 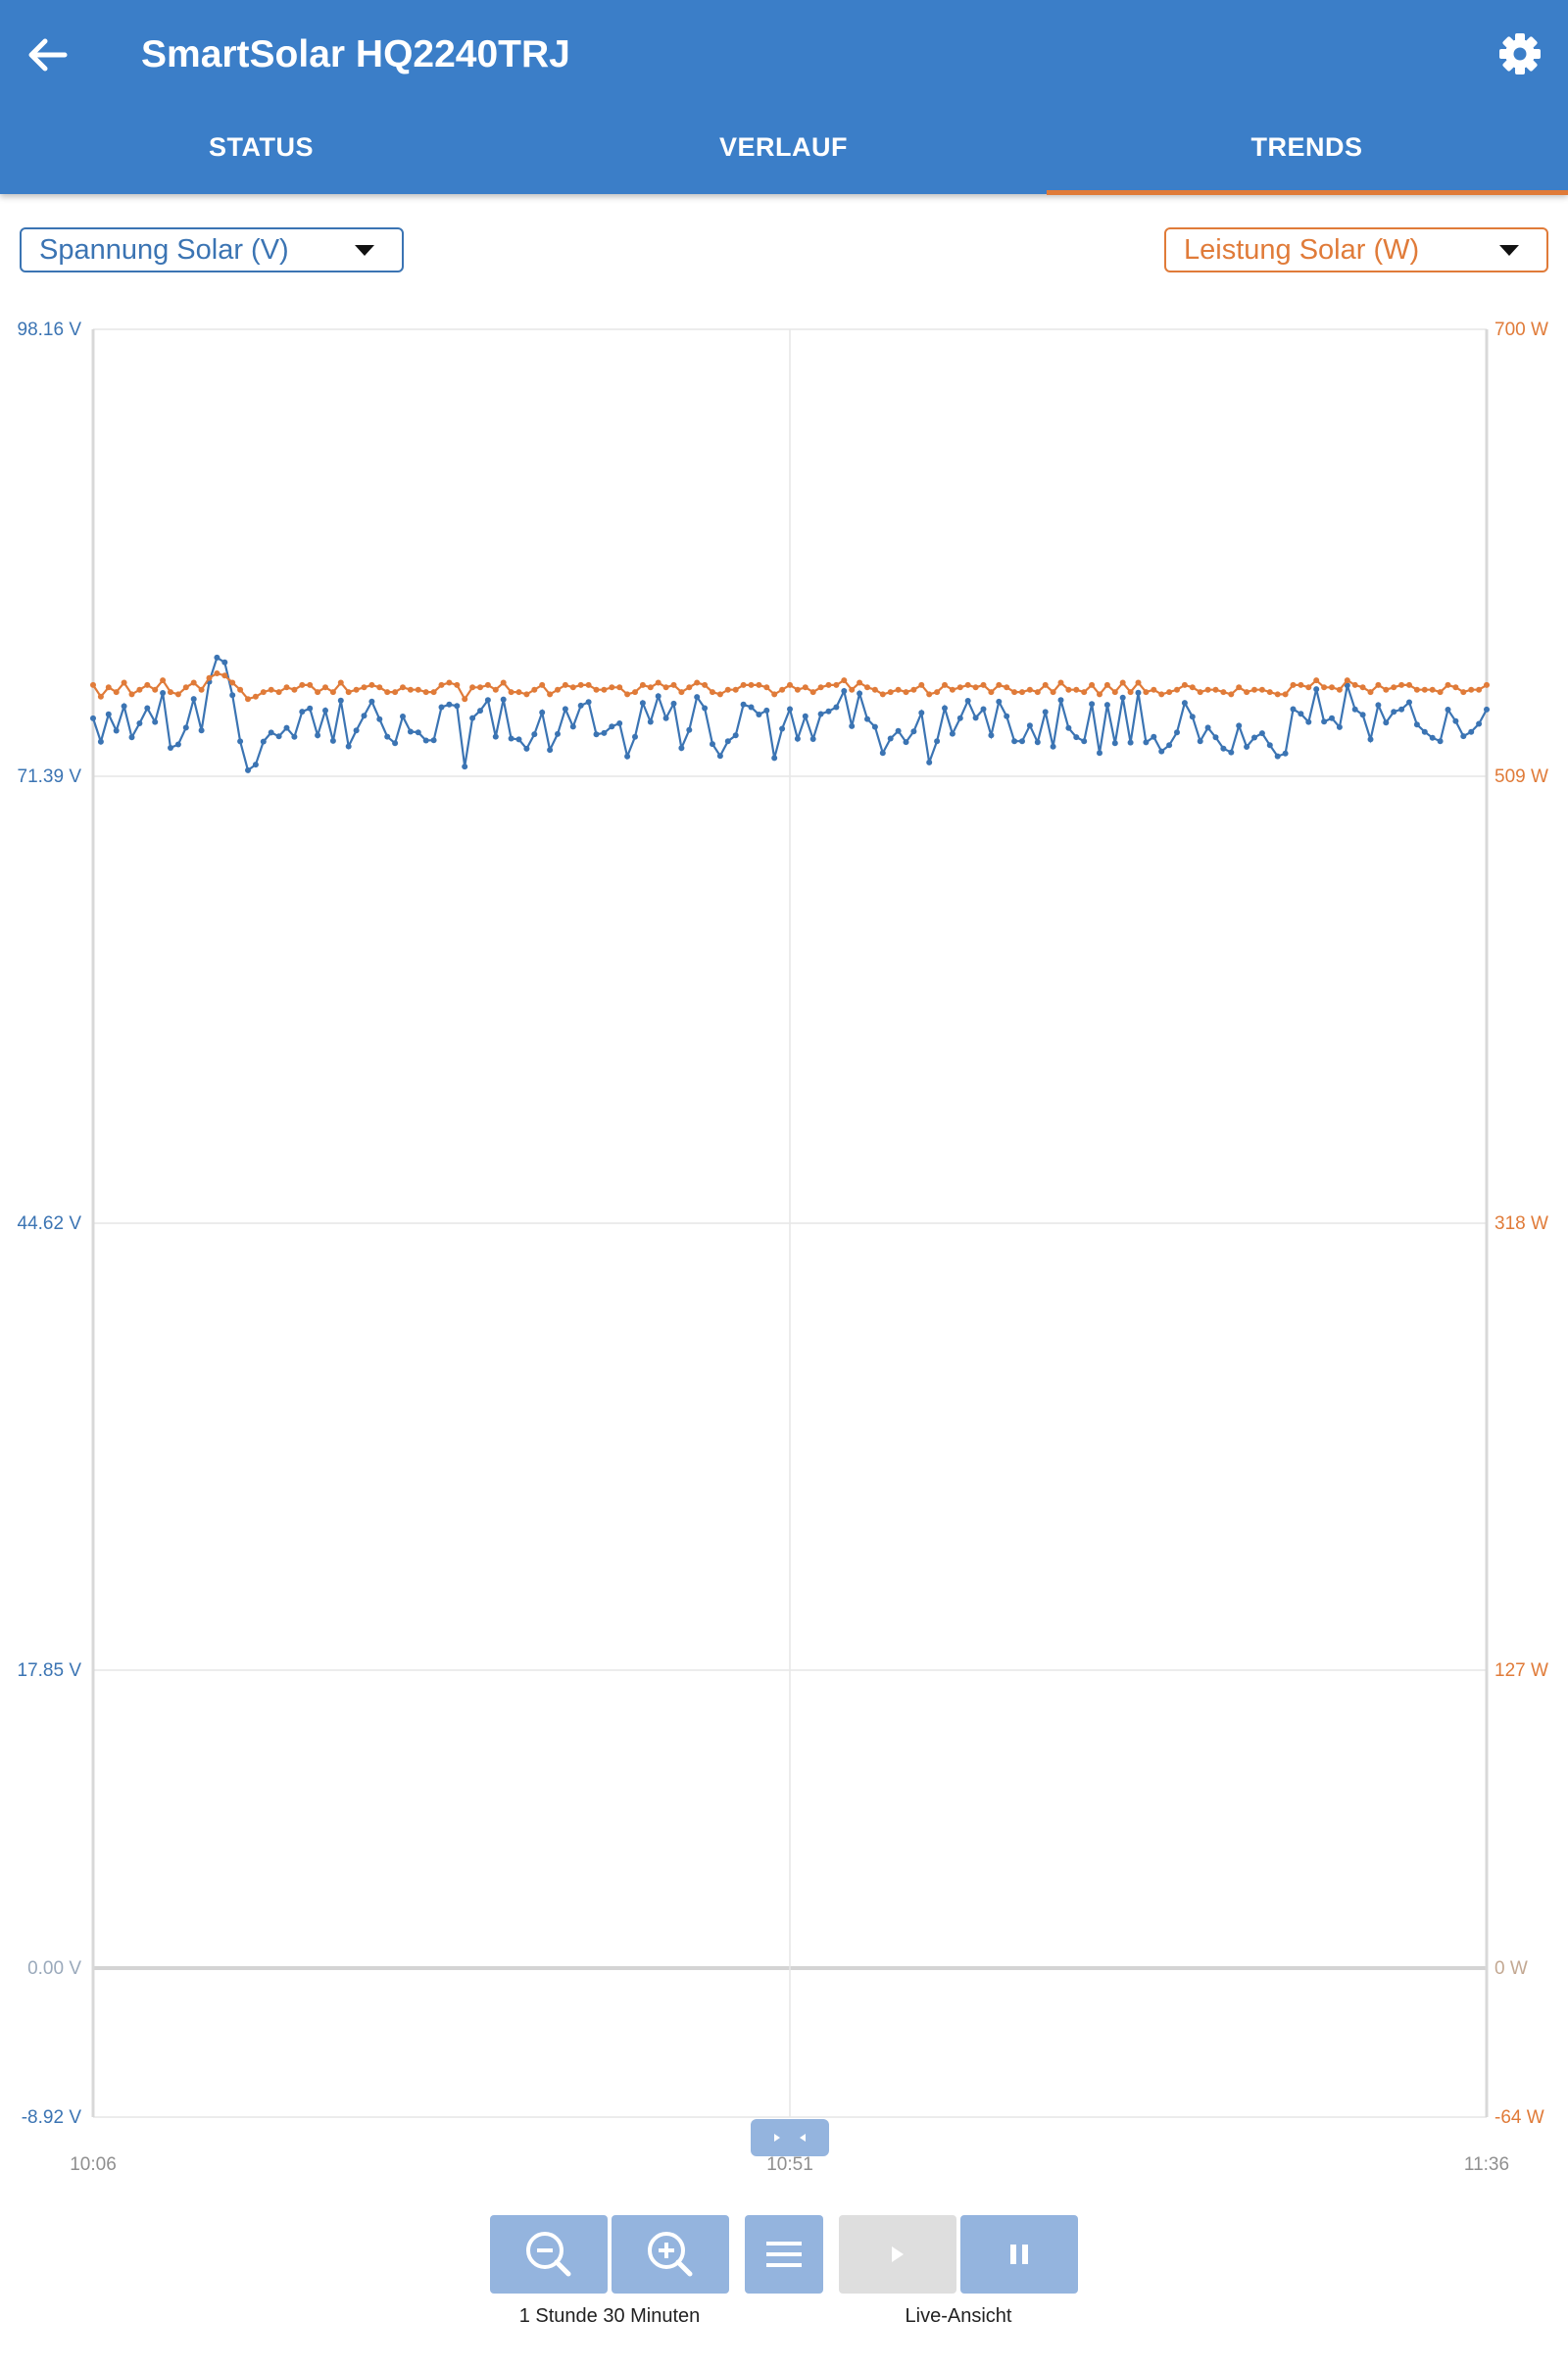 I want to click on right-tick-label: 700 W, so click(x=1521, y=330).